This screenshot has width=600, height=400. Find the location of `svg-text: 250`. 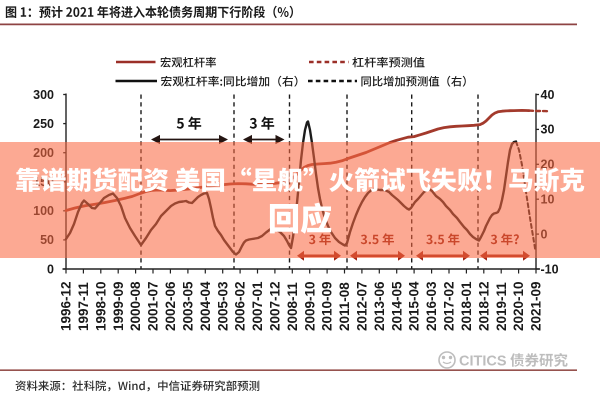

svg-text: 250 is located at coordinates (43, 124).